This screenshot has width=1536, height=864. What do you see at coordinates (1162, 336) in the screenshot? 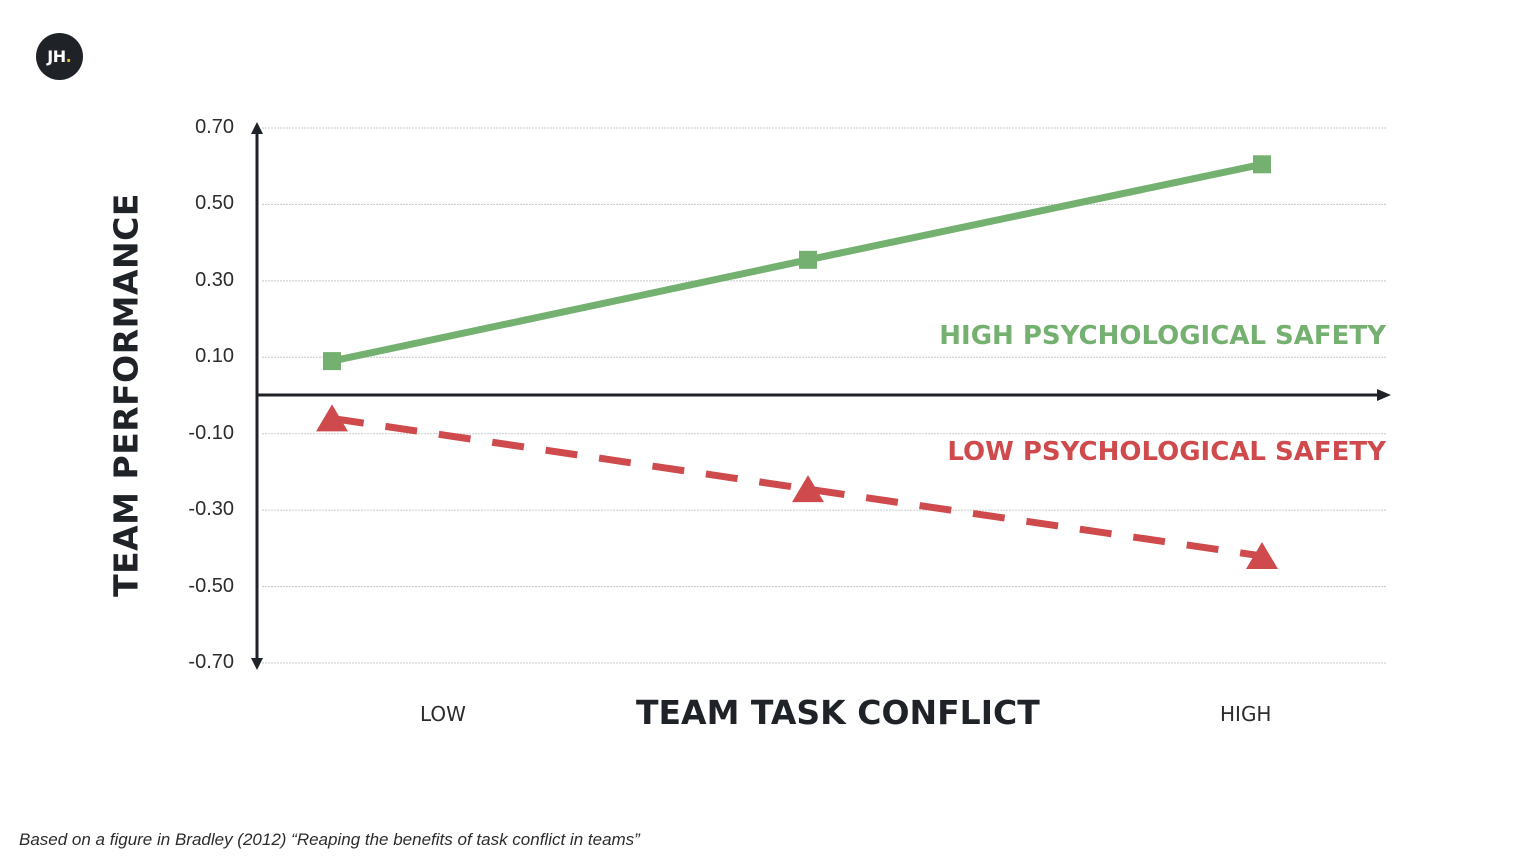
I see `legend-high-psychological-safety: HIGH PSYCHOLOGICAL SAFETY` at bounding box center [1162, 336].